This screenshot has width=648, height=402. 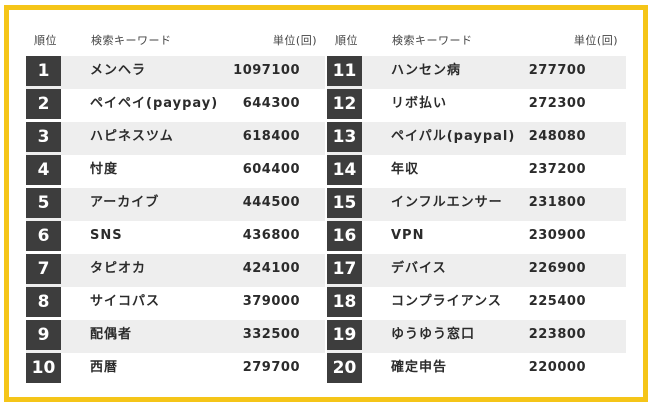 What do you see at coordinates (154, 103) in the screenshot?
I see `keyword-text: ペイペイ(paypay)` at bounding box center [154, 103].